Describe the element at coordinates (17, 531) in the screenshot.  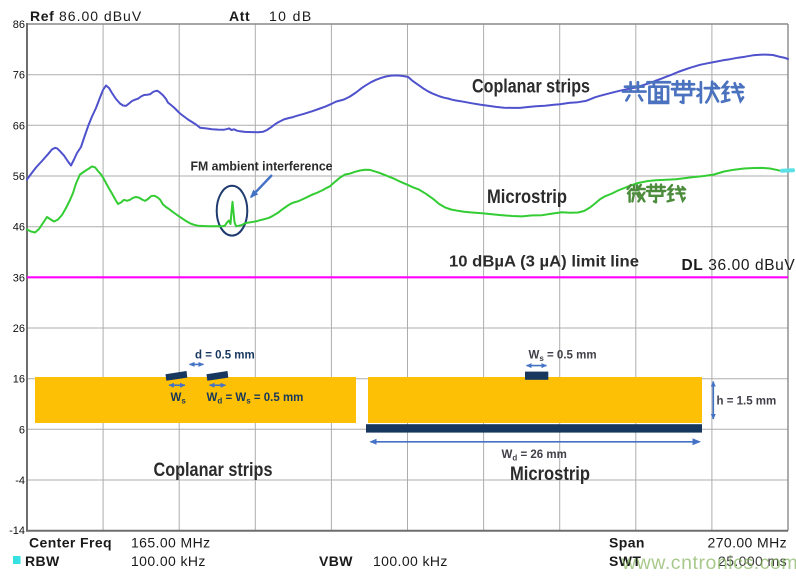
I see `svg-text: -14` at that location.